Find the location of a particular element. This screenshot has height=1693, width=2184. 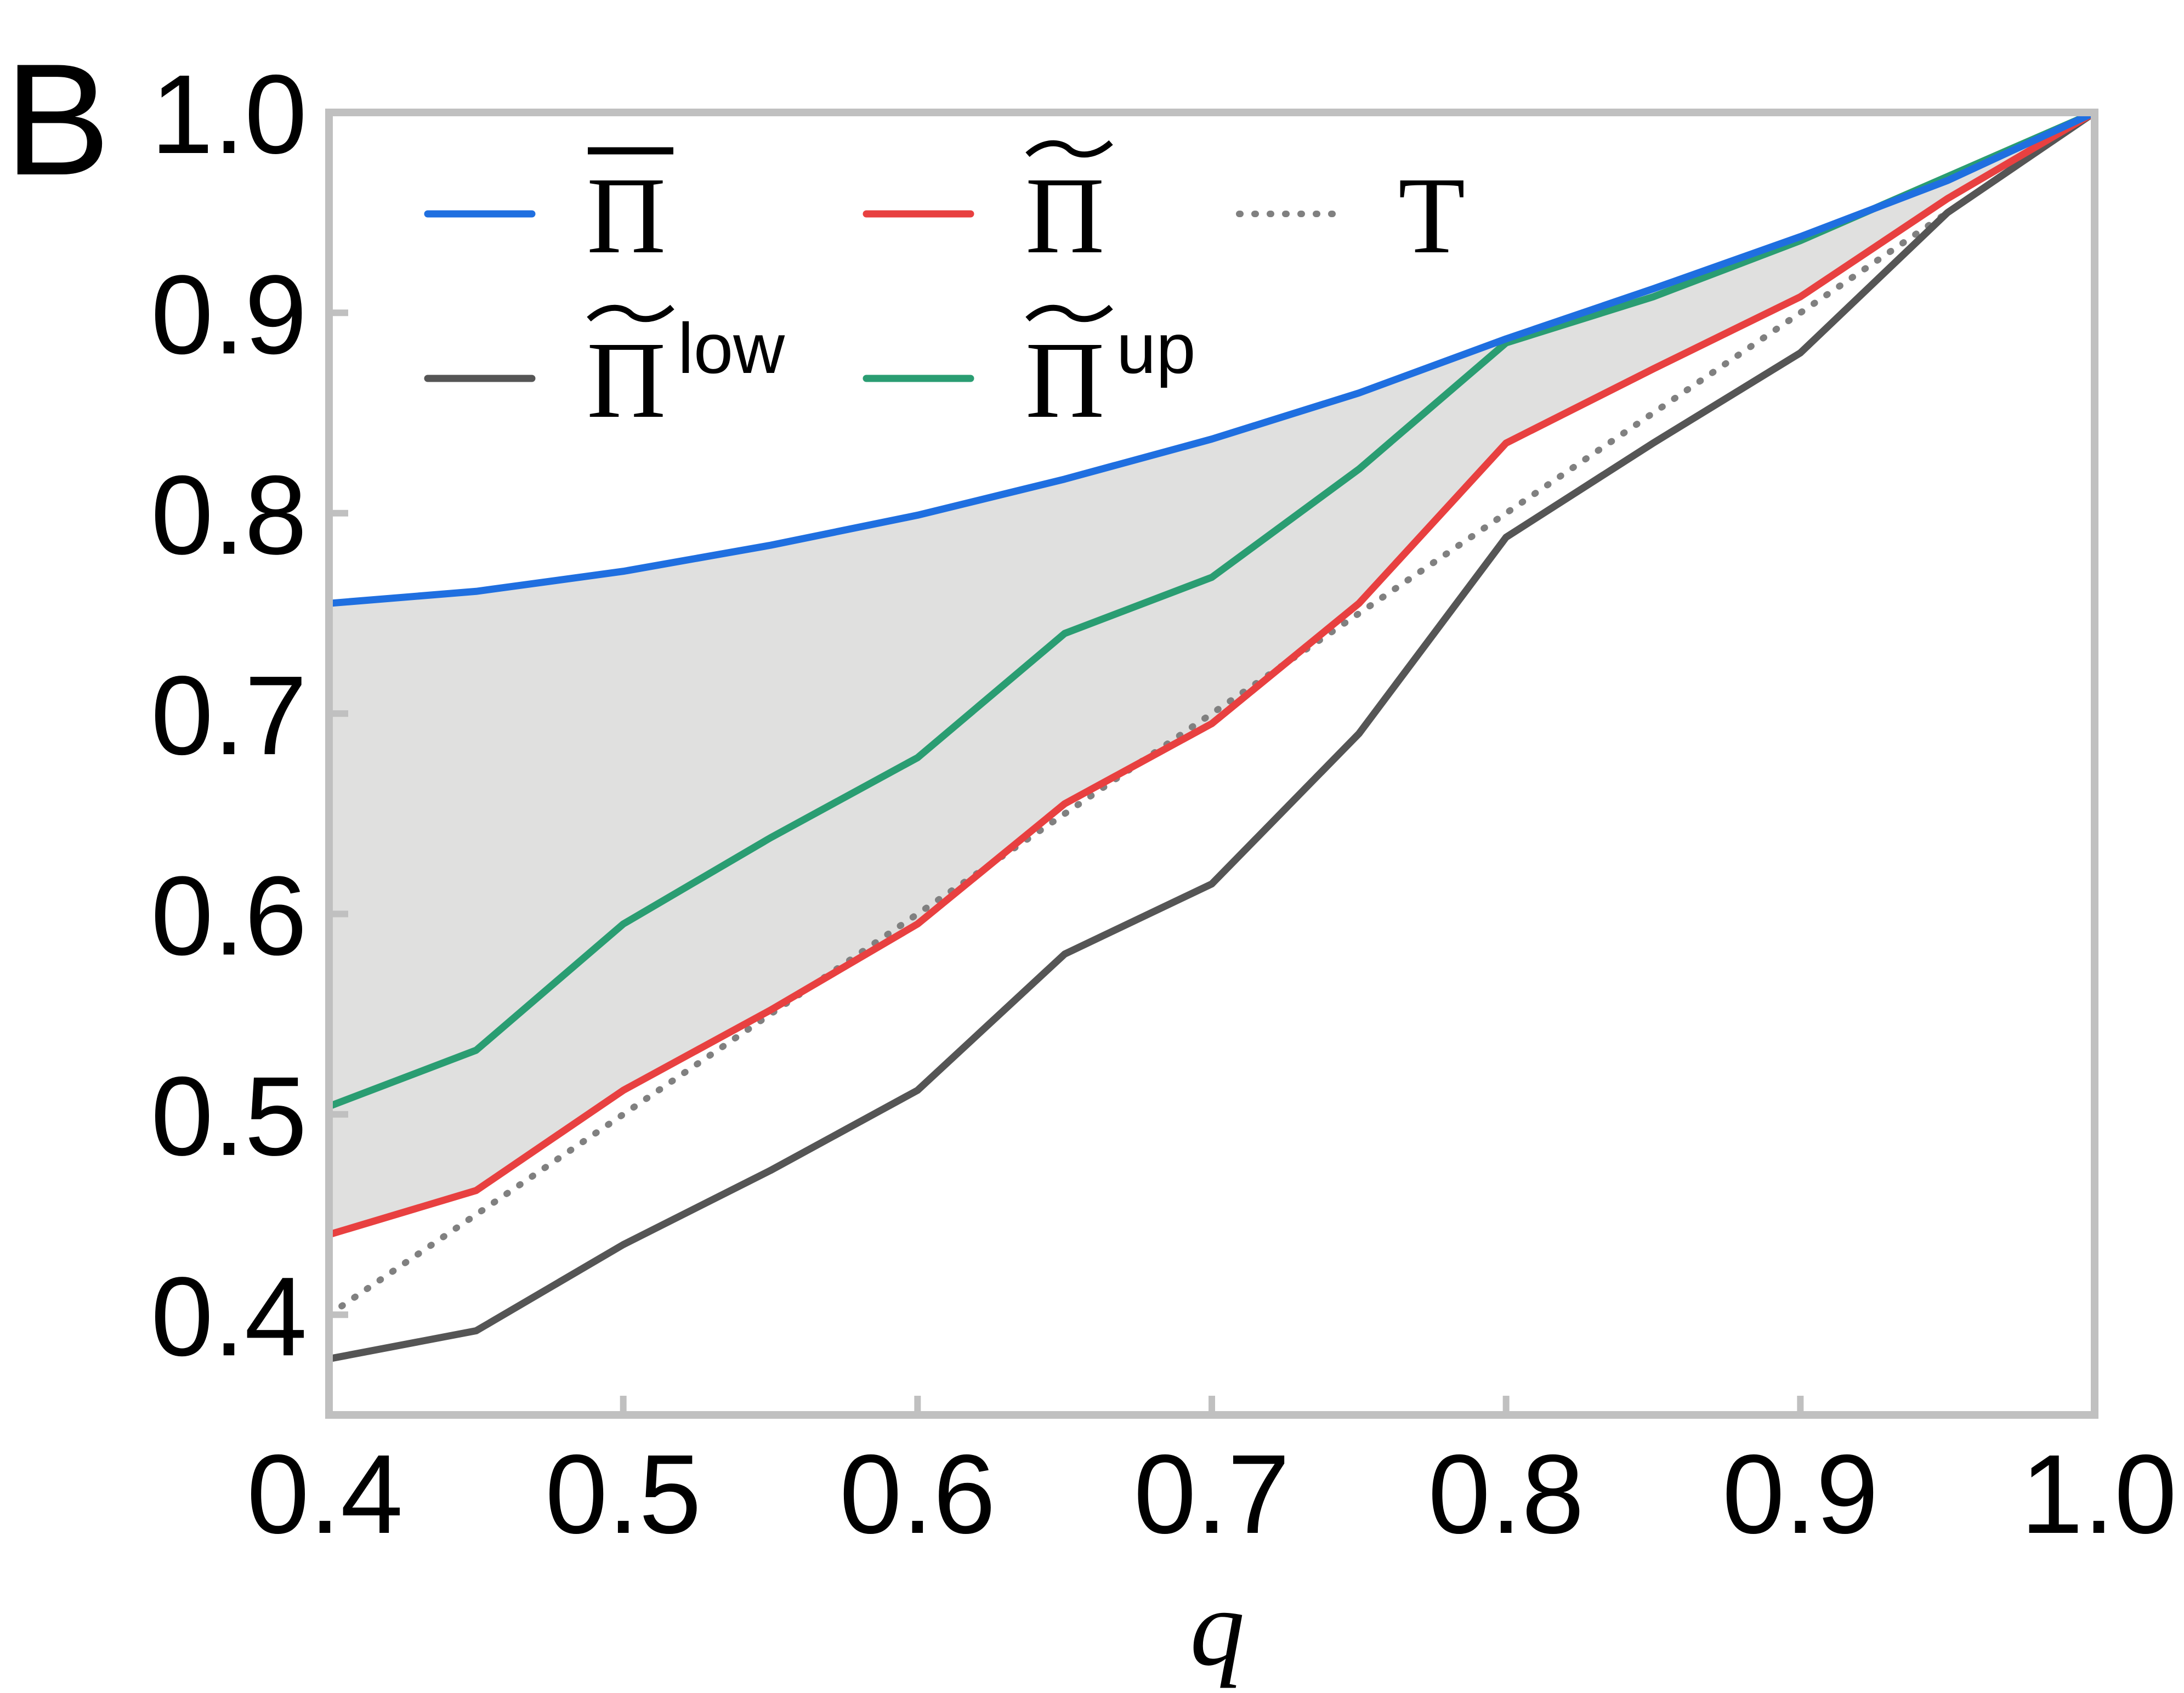

x-tick-label: 0.4 is located at coordinates (325, 1494).